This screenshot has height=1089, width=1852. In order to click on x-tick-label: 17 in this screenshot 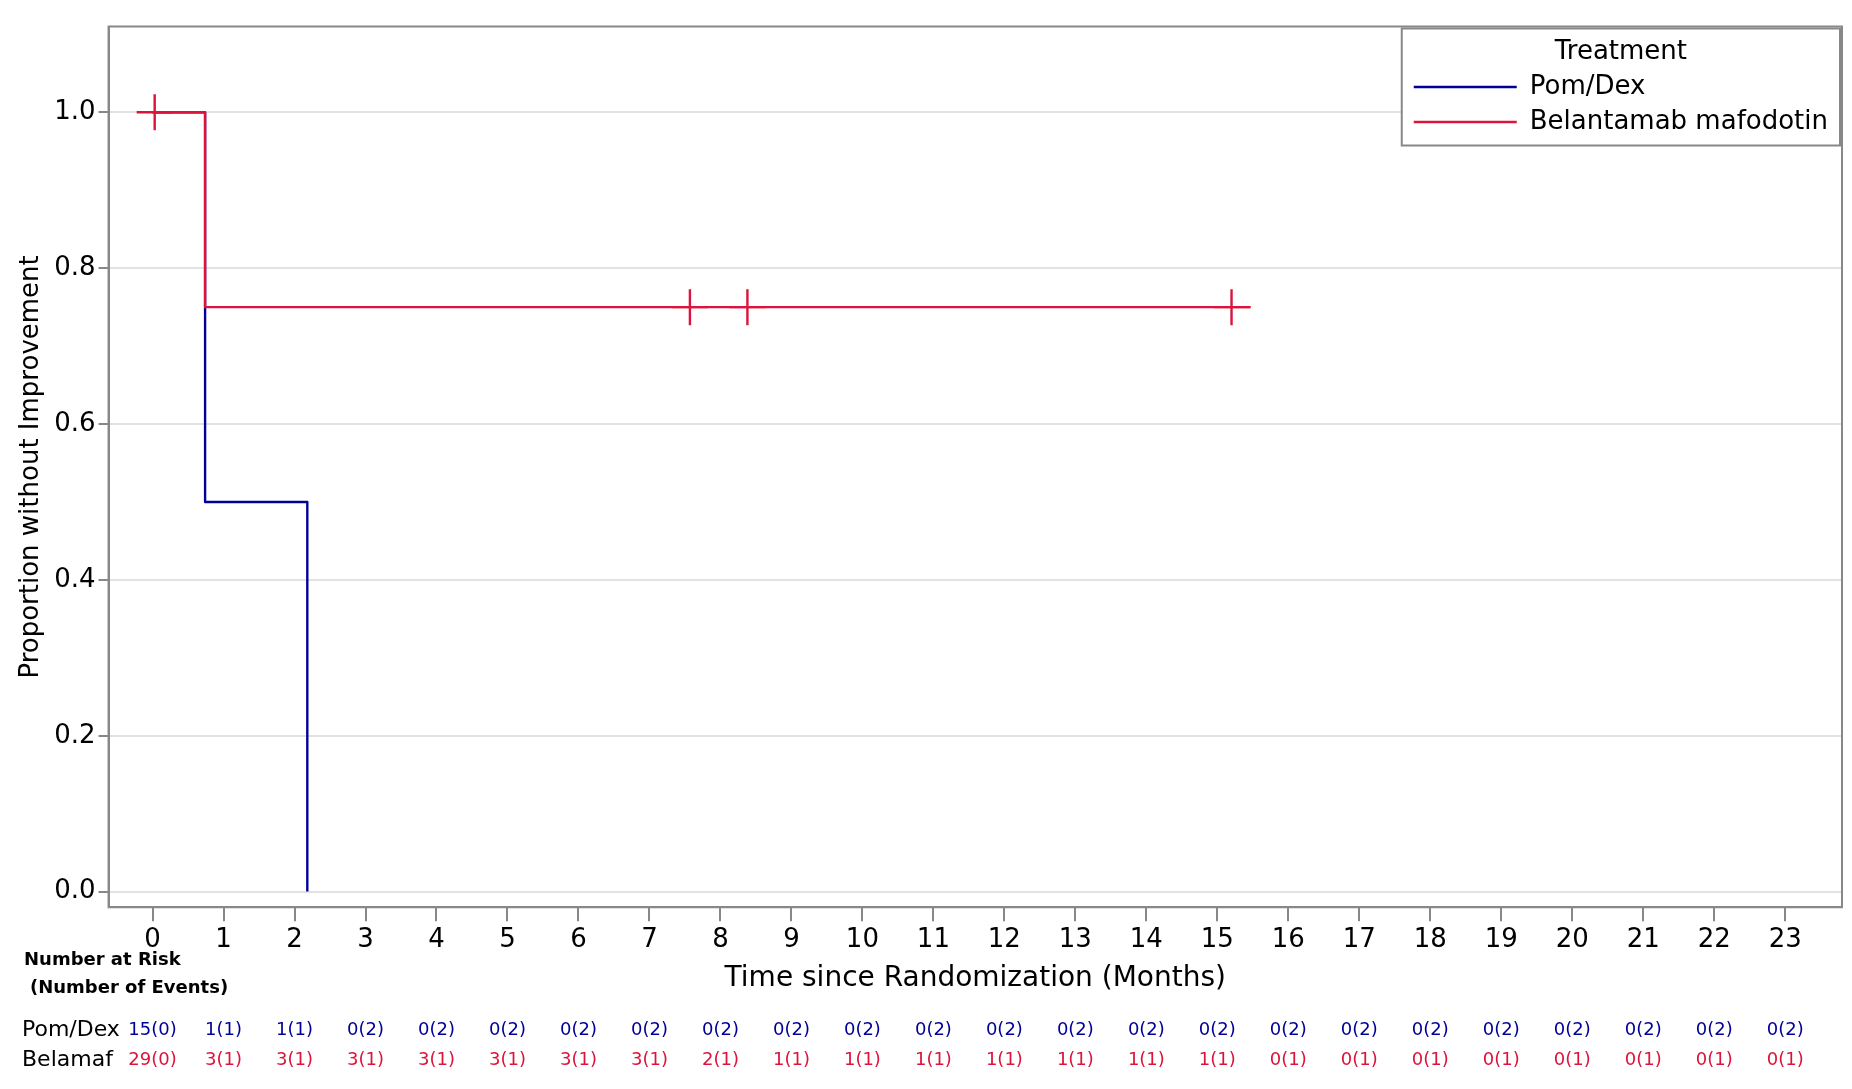, I will do `click(1359, 937)`.